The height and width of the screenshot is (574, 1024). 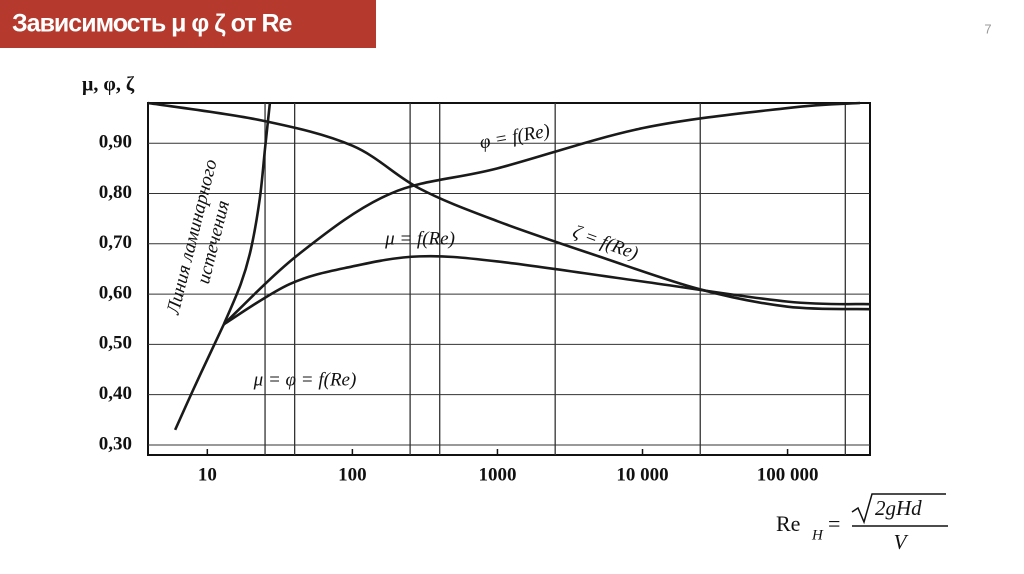 I want to click on y-axis-label: μ, φ, ζ, so click(x=108, y=85).